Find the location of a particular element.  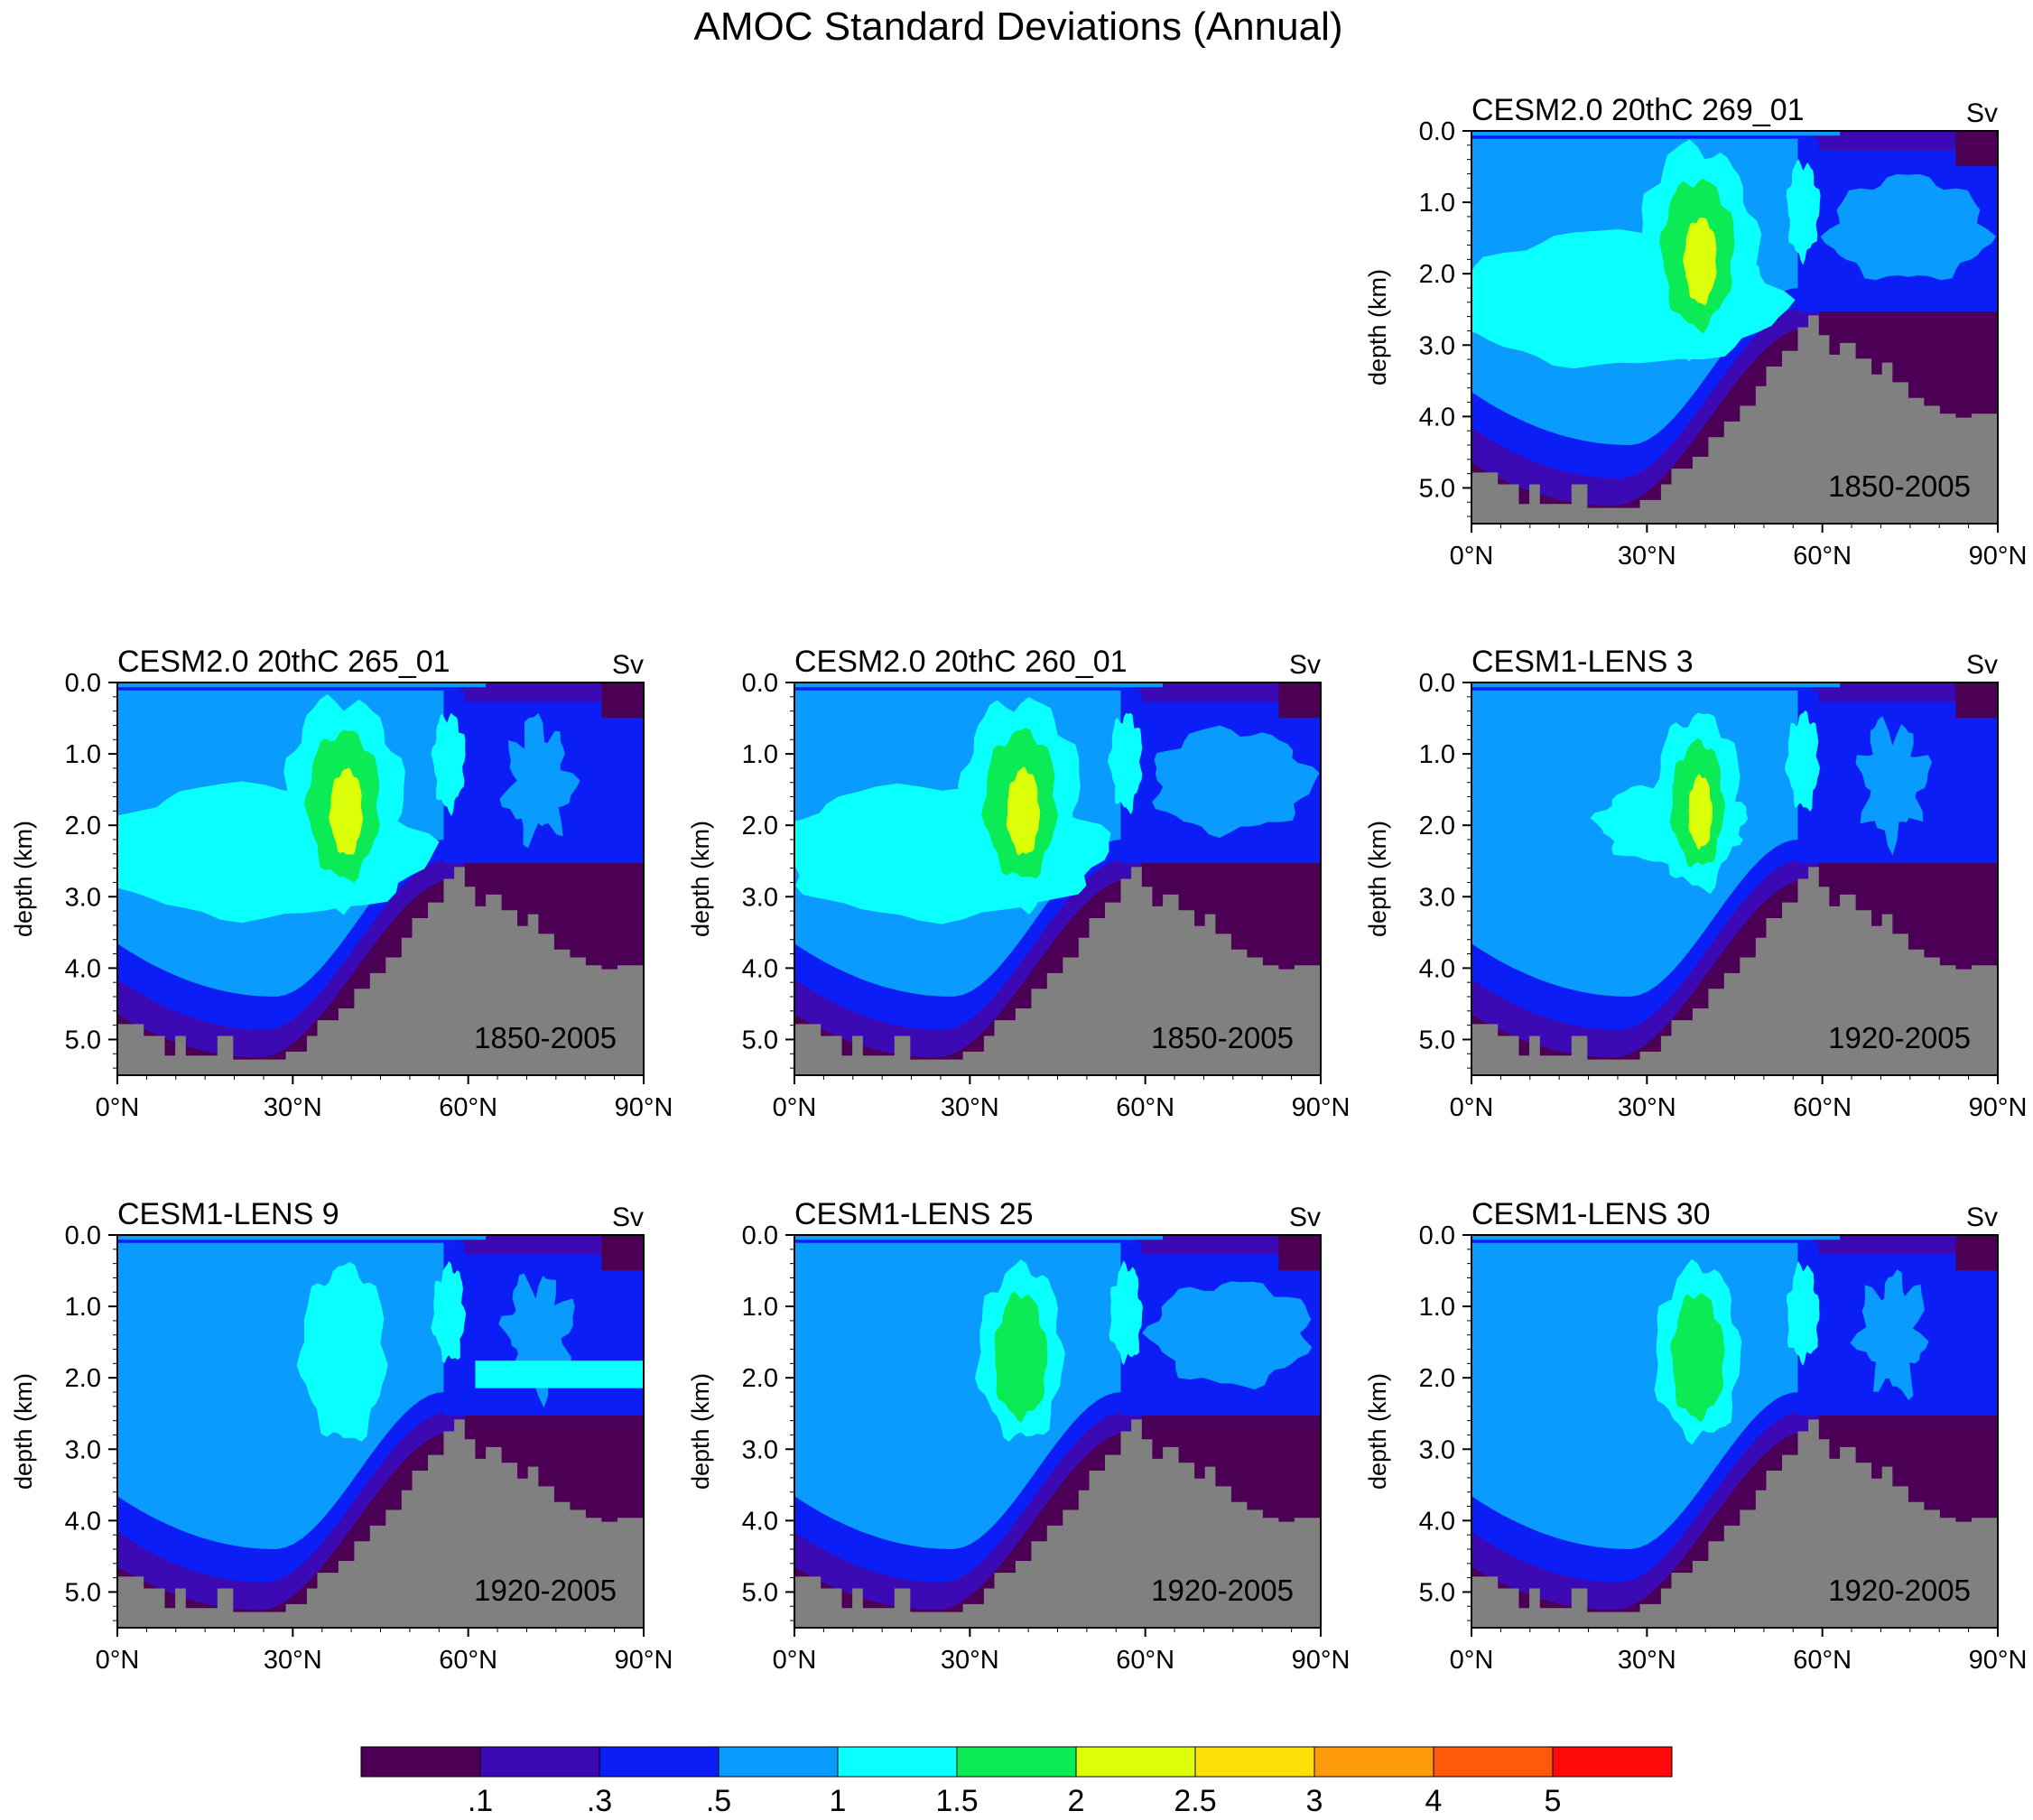

figure-title: AMOC Standard Deviations (Annual) is located at coordinates (1019, 27).